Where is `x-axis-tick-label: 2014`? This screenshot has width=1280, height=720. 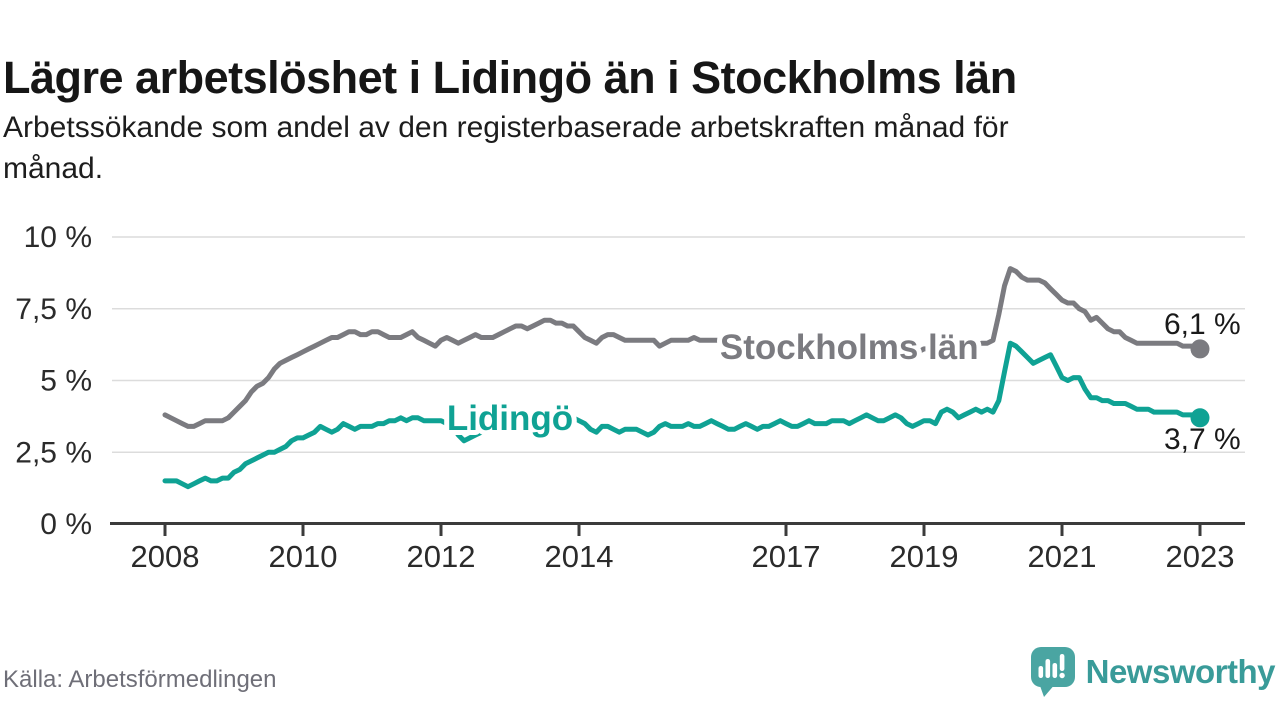
x-axis-tick-label: 2014 is located at coordinates (579, 556).